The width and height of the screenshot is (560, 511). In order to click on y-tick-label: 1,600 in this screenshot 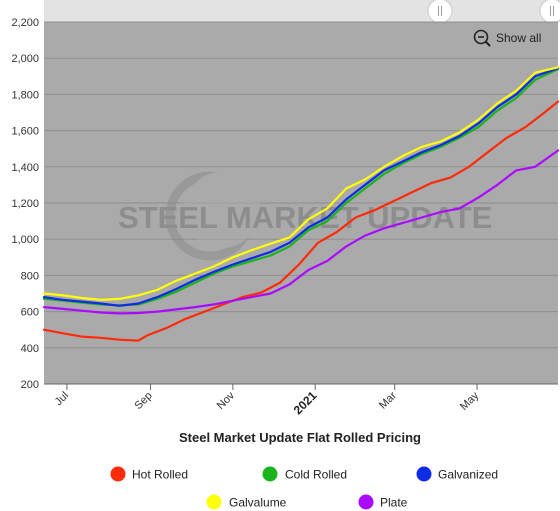, I will do `click(25, 132)`.